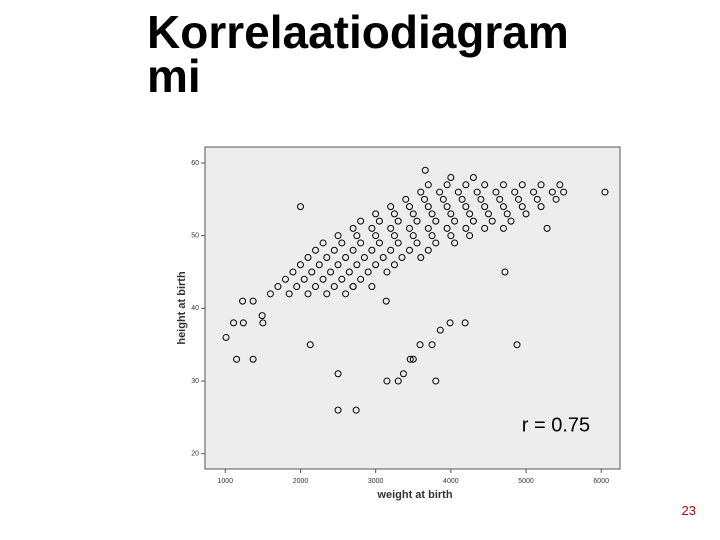 This screenshot has width=720, height=540. I want to click on y-tick-label: 20, so click(195, 454).